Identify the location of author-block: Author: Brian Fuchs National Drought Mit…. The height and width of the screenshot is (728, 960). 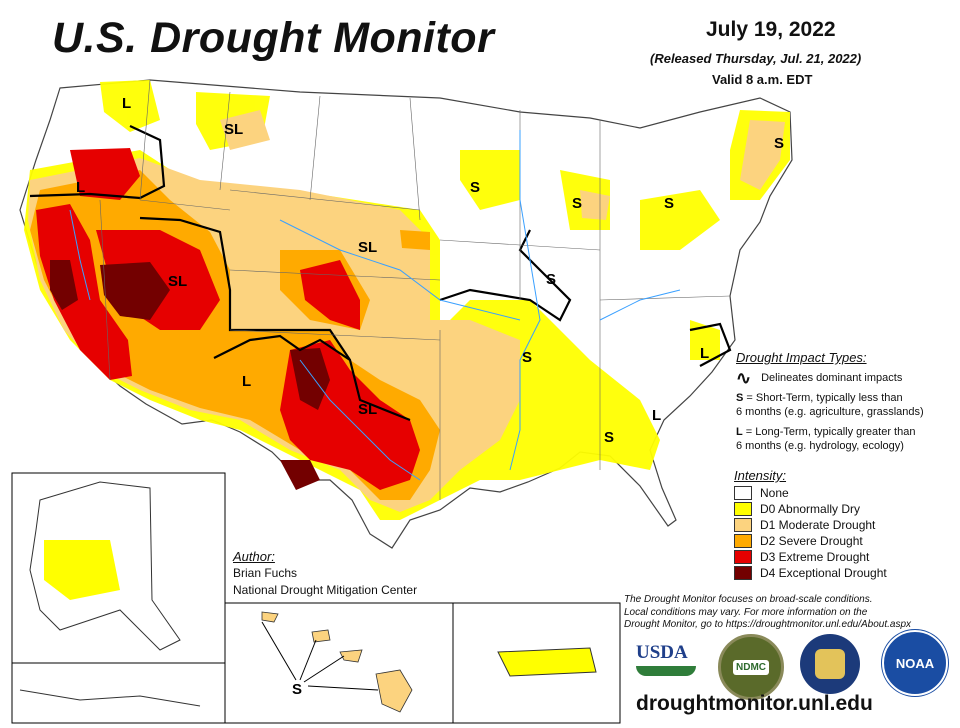
(325, 573).